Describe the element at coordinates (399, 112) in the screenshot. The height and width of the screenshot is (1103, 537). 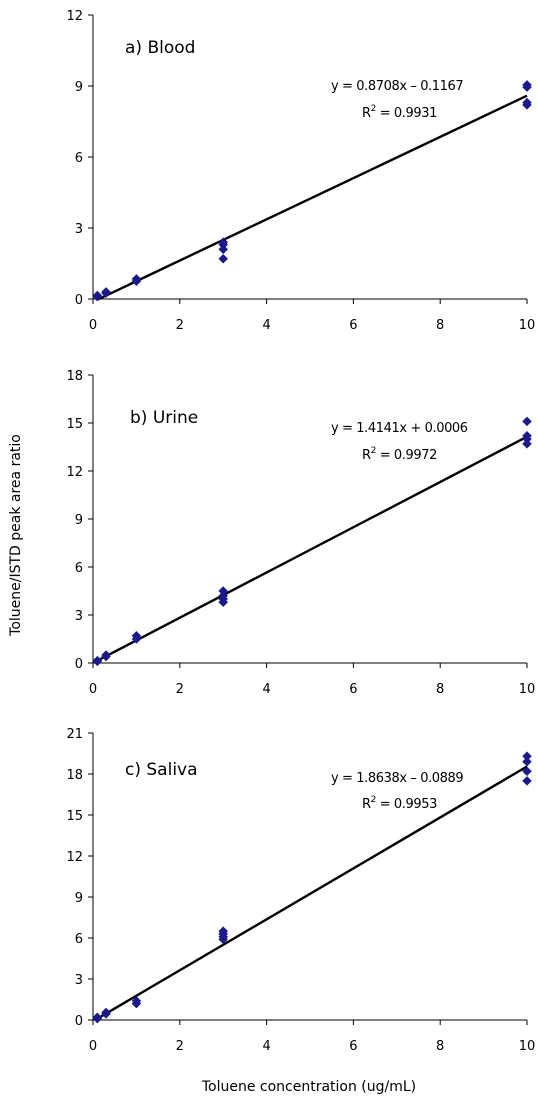
I see `r-squared: R2 = 0.9931` at that location.